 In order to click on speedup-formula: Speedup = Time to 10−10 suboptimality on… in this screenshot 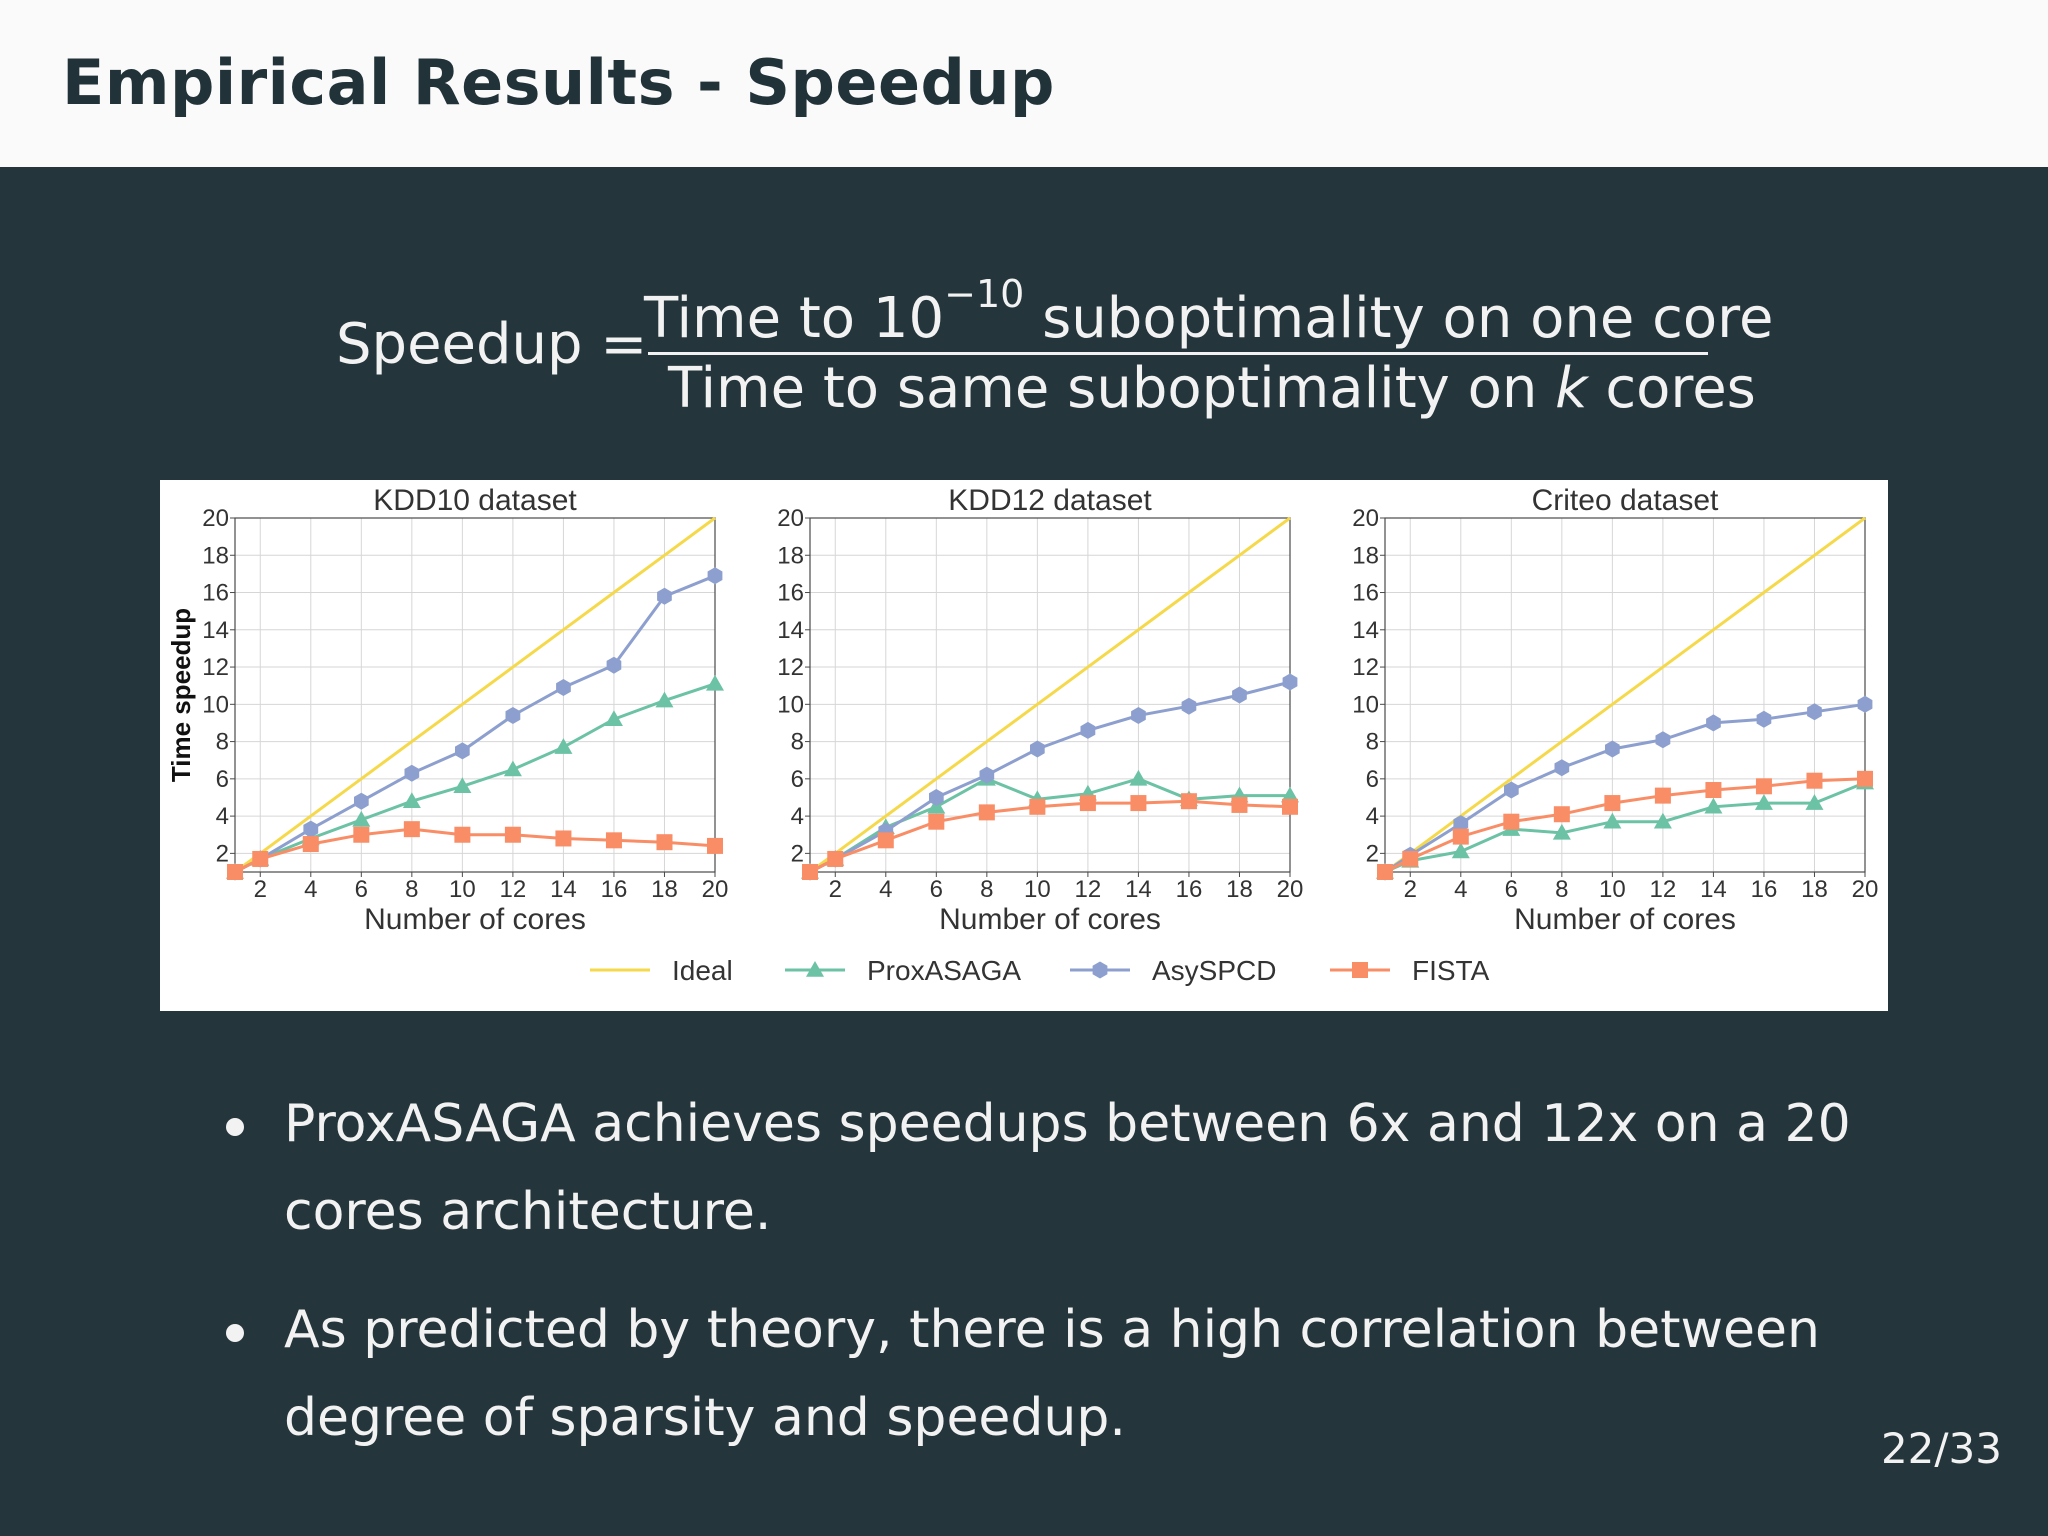, I will do `click(1054, 352)`.